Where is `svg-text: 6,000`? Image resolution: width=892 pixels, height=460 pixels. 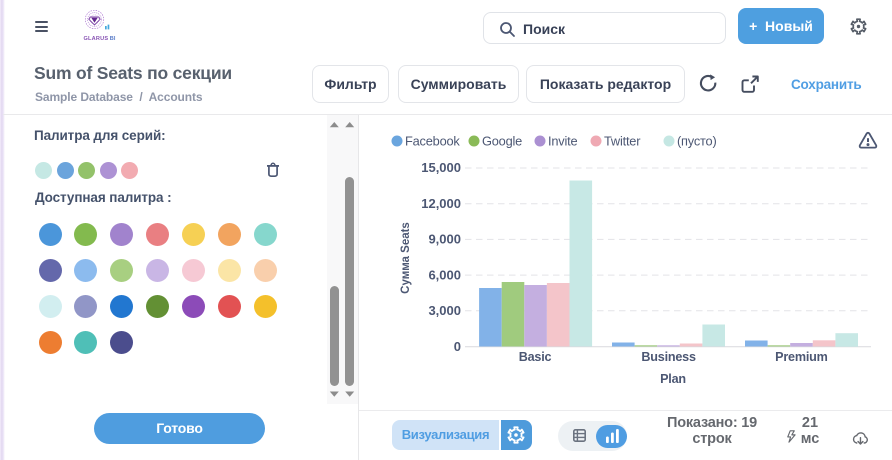 svg-text: 6,000 is located at coordinates (444, 274).